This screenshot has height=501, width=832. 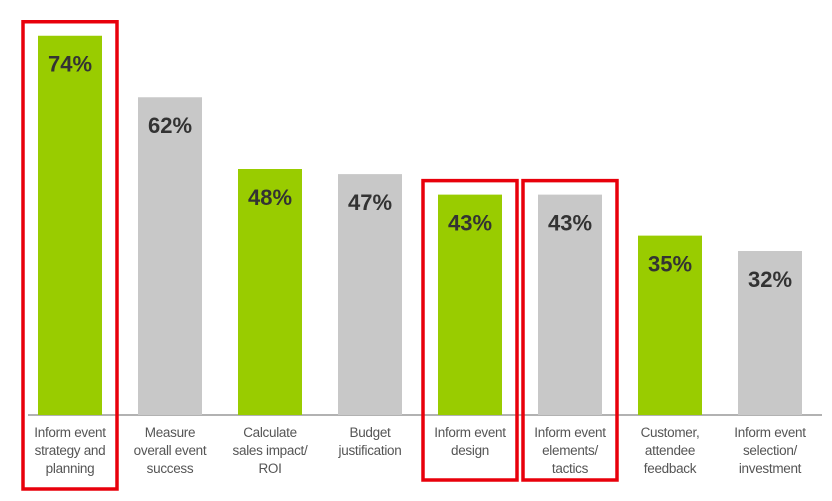 What do you see at coordinates (770, 279) in the screenshot?
I see `value-label: 32%` at bounding box center [770, 279].